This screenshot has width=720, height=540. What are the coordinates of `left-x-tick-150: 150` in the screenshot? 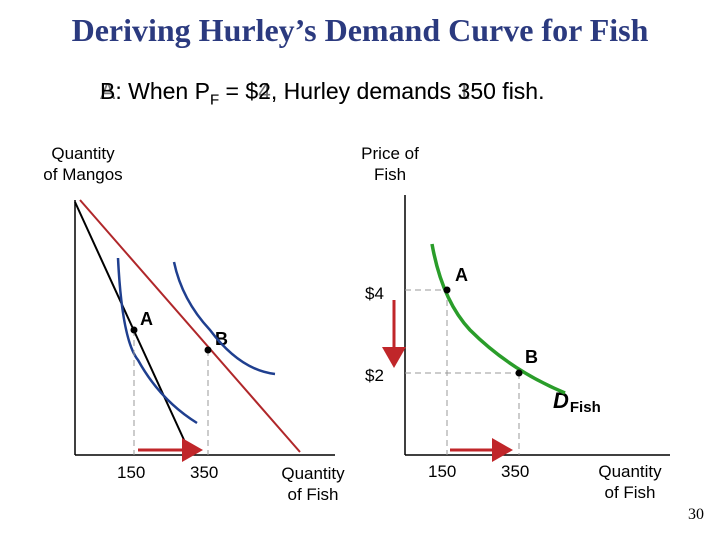 It's located at (131, 472).